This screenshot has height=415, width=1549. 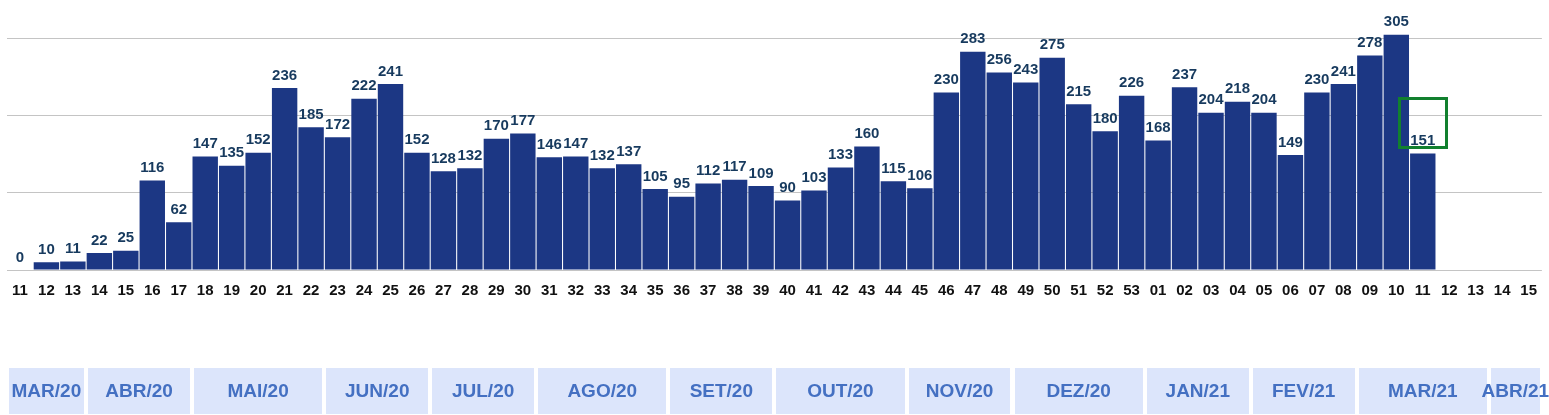 What do you see at coordinates (840, 391) in the screenshot?
I see `text: OUT/20` at bounding box center [840, 391].